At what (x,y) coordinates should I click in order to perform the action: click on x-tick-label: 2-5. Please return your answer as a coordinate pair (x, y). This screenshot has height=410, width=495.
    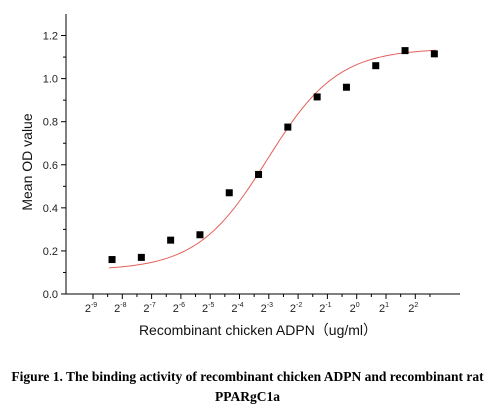
    Looking at the image, I should click on (208, 308).